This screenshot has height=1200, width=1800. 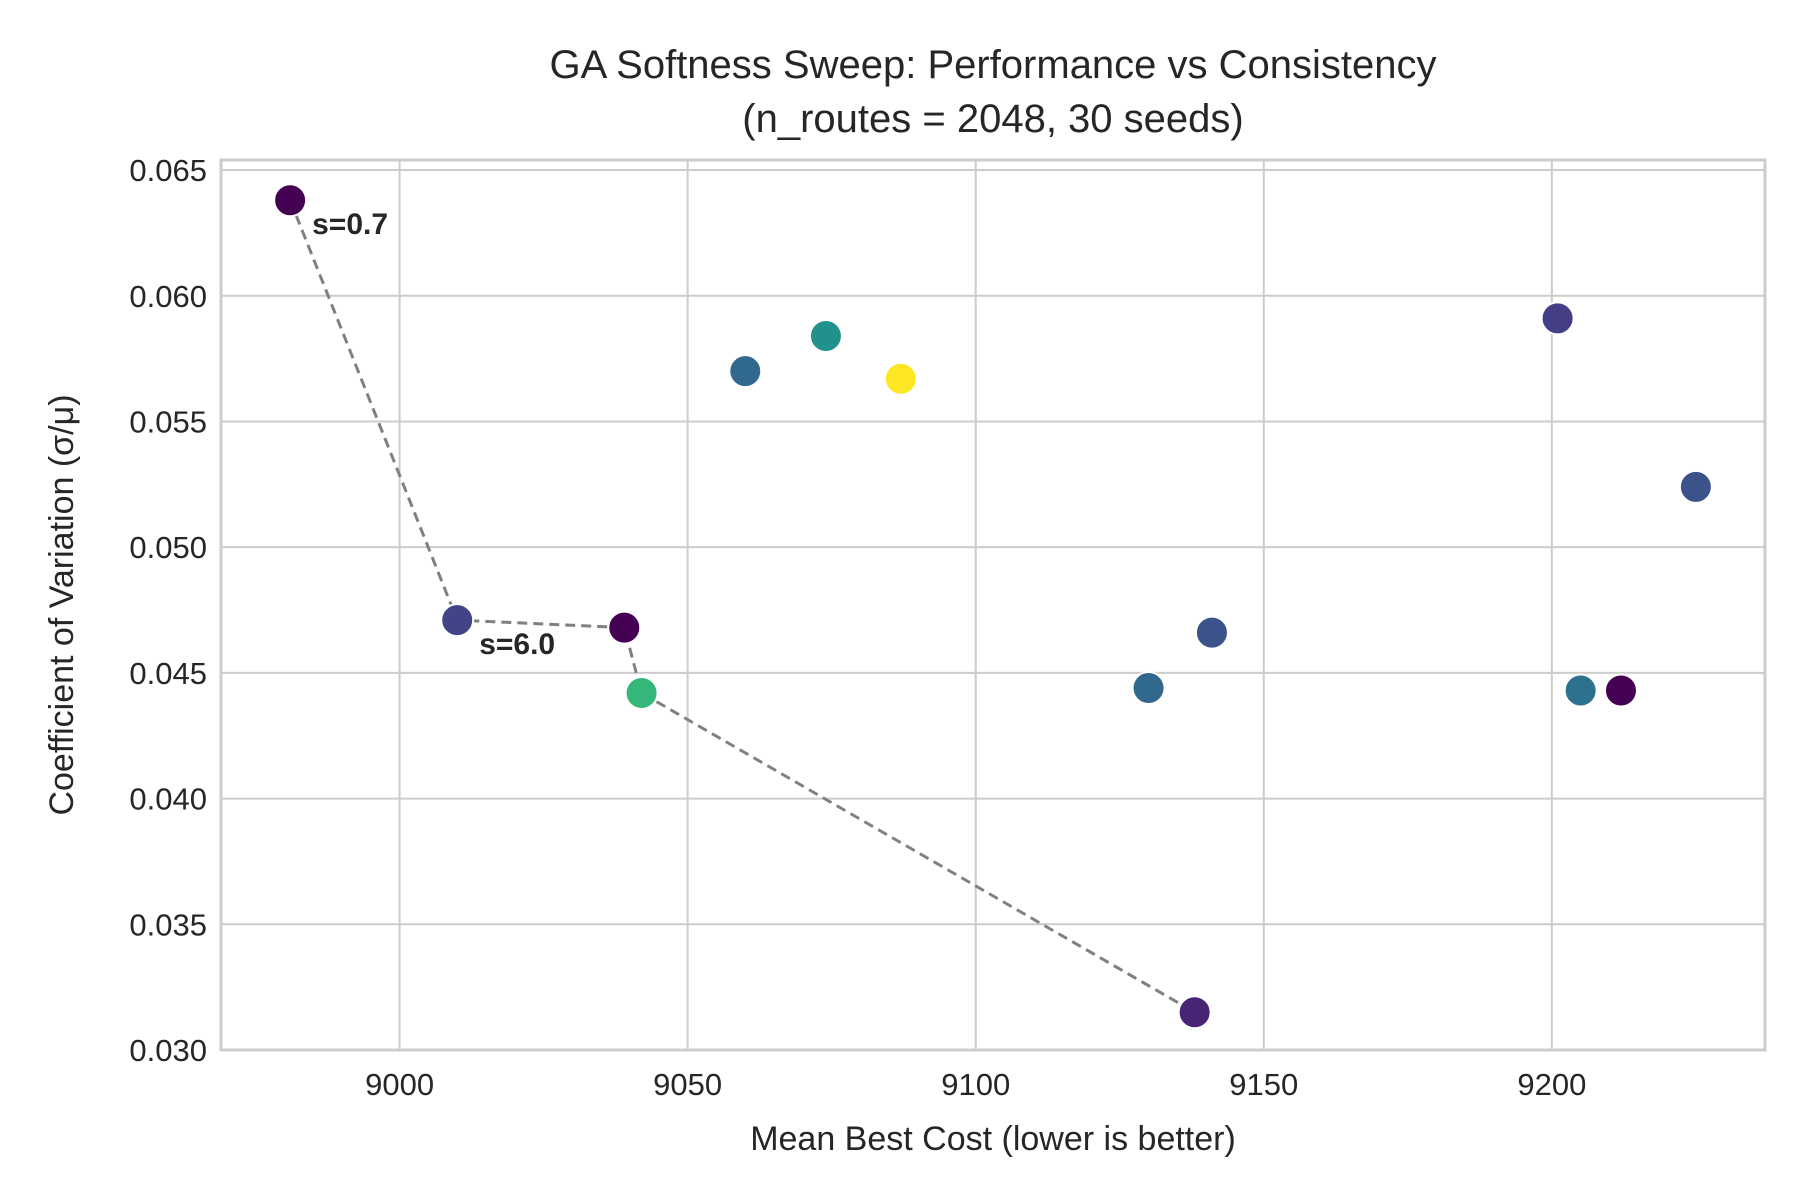 I want to click on y-tick-labels: 0.030 0.035 0.040 0.045 0.050 0.055 0.060 0.065, so click(x=168, y=610).